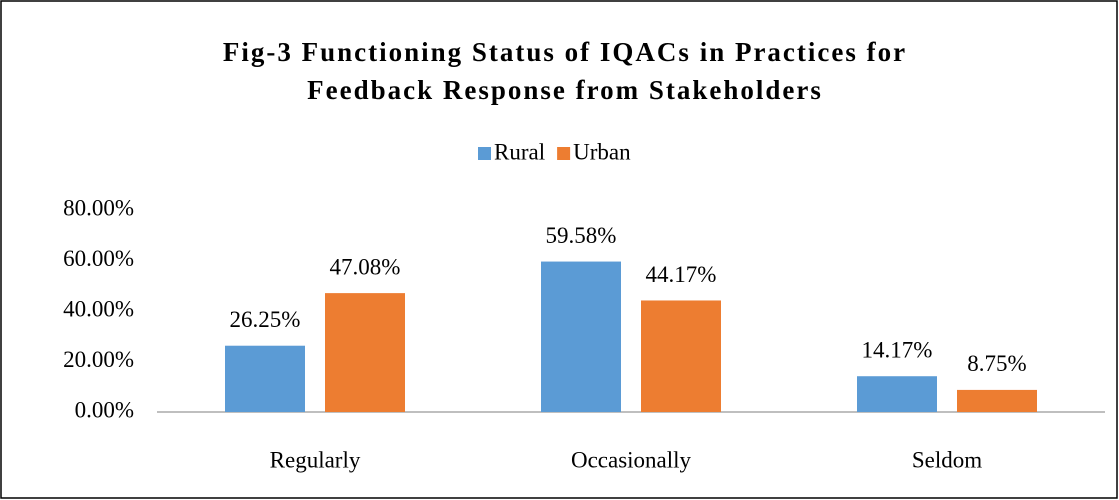 This screenshot has width=1119, height=500. What do you see at coordinates (602, 151) in the screenshot?
I see `legend-label: Urban` at bounding box center [602, 151].